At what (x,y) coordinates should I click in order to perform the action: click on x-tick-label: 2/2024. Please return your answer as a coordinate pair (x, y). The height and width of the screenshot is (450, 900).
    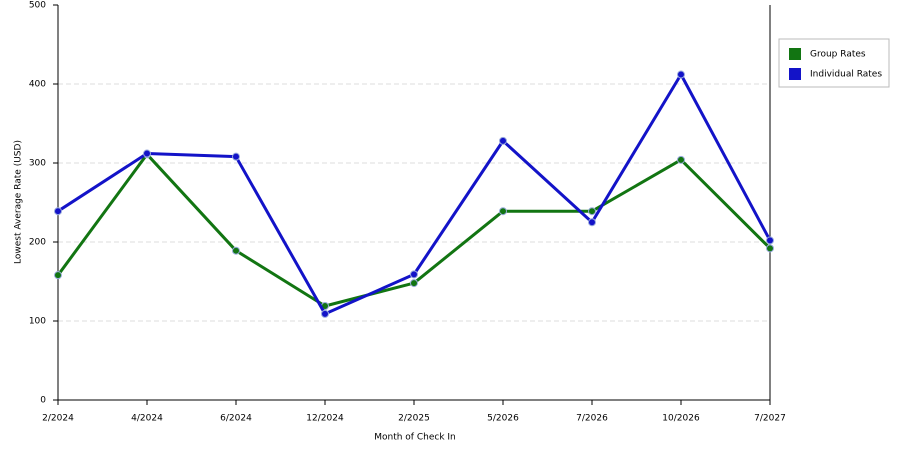
    Looking at the image, I should click on (58, 419).